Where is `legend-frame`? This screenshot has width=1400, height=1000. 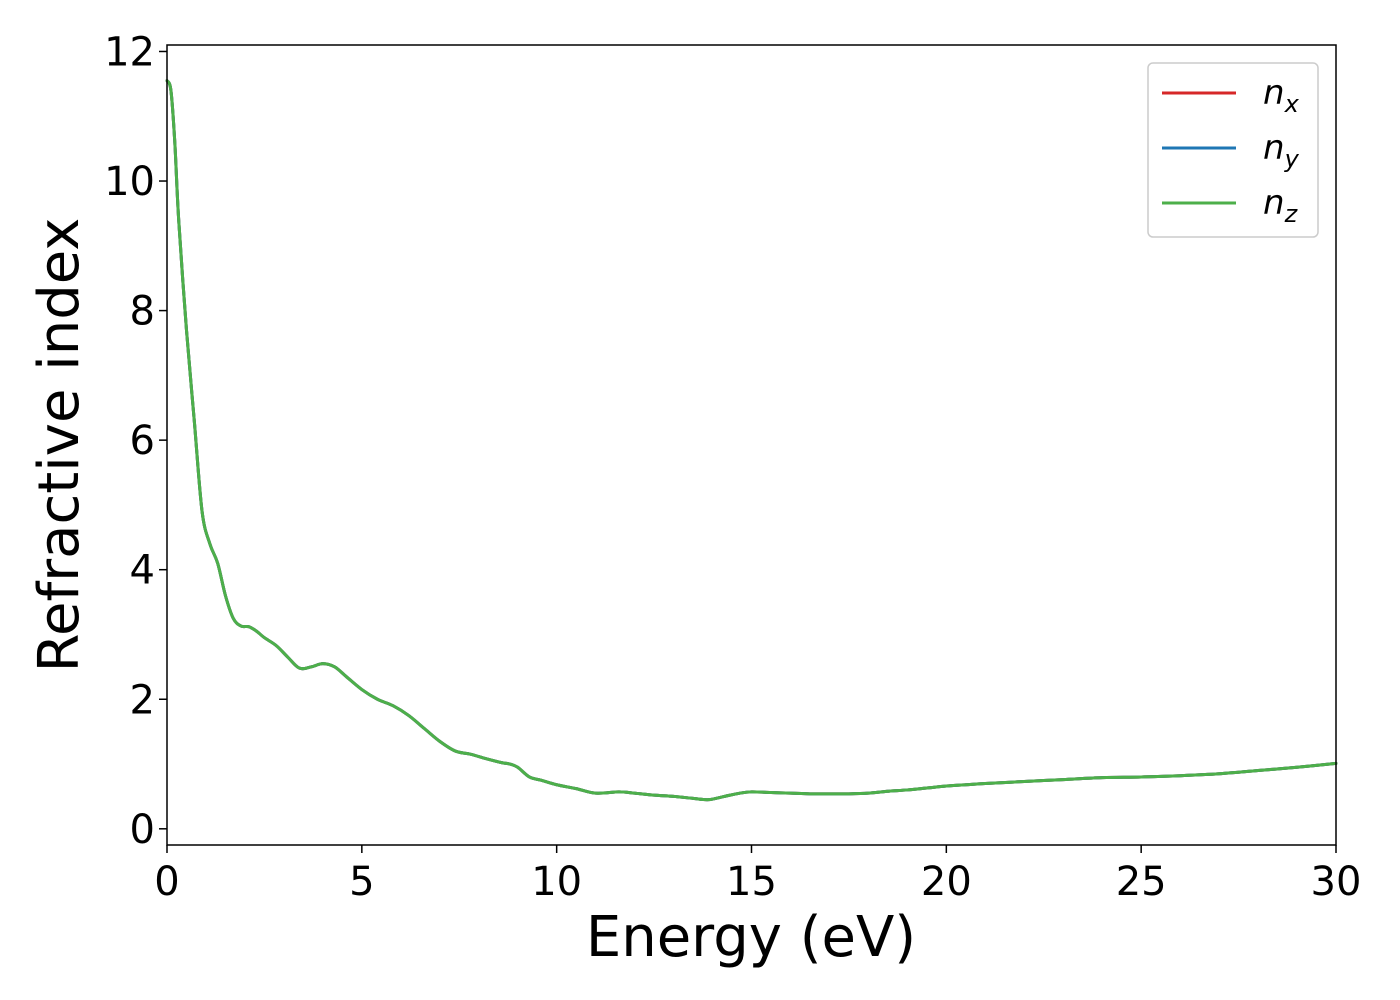 legend-frame is located at coordinates (1233, 150).